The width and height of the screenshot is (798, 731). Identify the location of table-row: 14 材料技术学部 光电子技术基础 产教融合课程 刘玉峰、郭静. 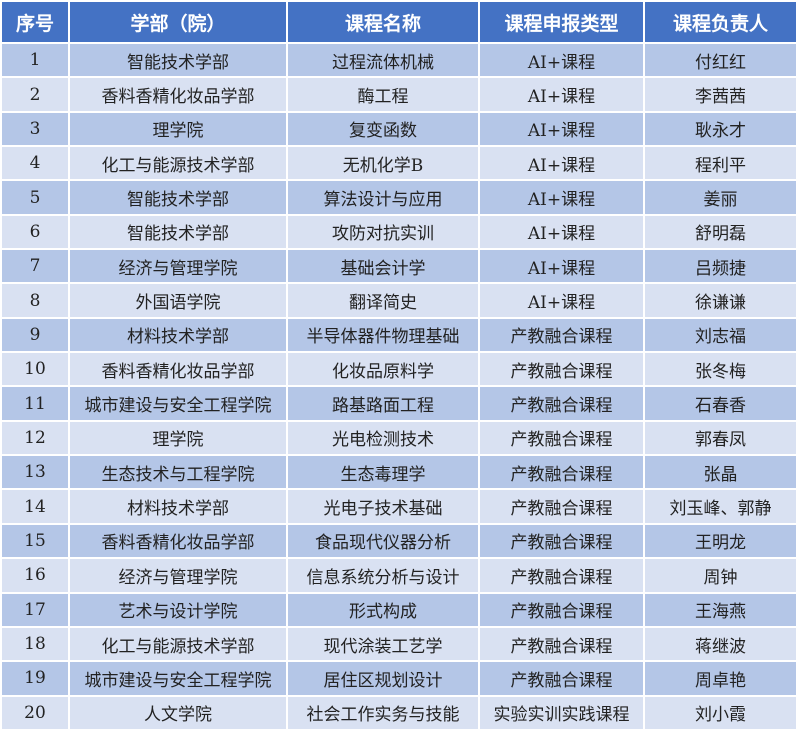
(399, 506).